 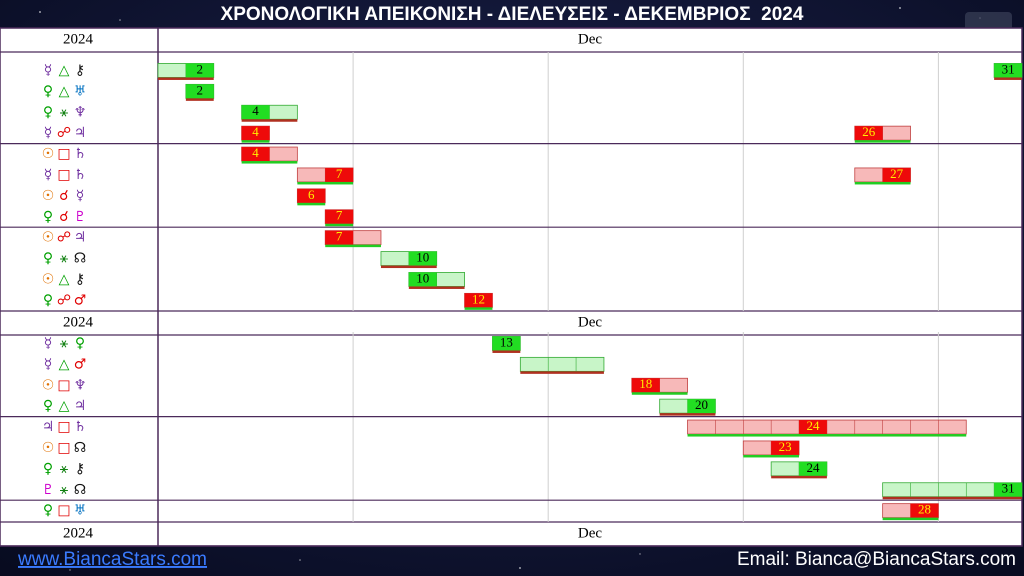 I want to click on transit-bar, so click(x=562, y=364).